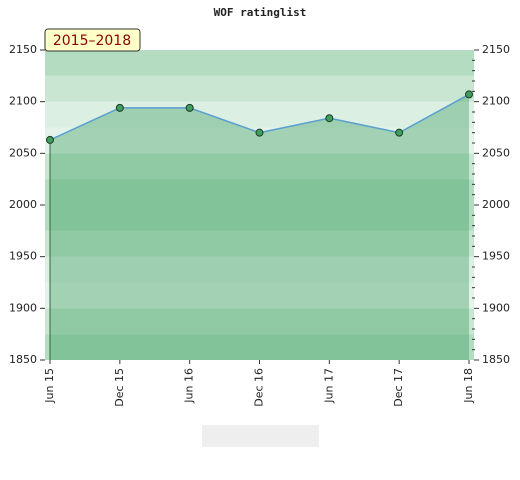 Image resolution: width=520 pixels, height=480 pixels. What do you see at coordinates (496, 101) in the screenshot?
I see `y2-tick-label: 2100` at bounding box center [496, 101].